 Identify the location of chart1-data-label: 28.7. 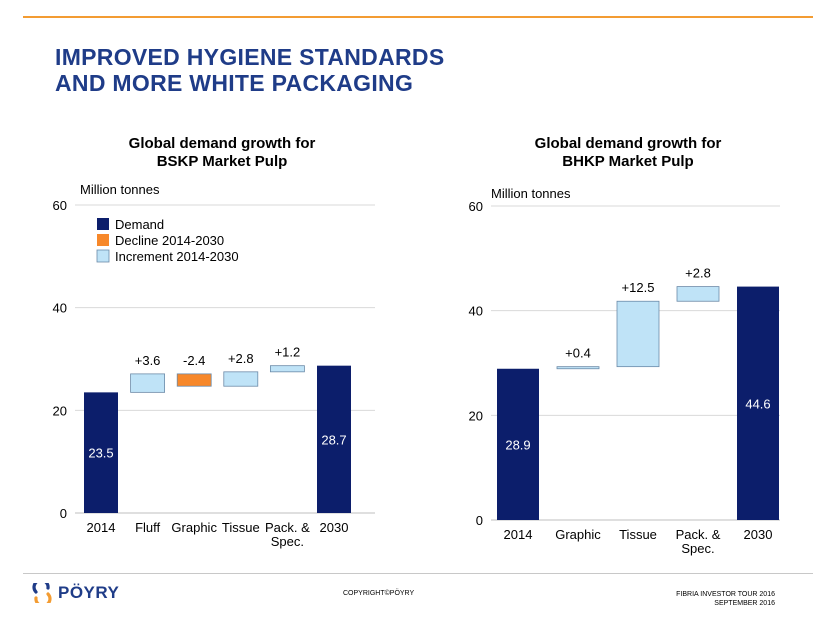
(333, 439).